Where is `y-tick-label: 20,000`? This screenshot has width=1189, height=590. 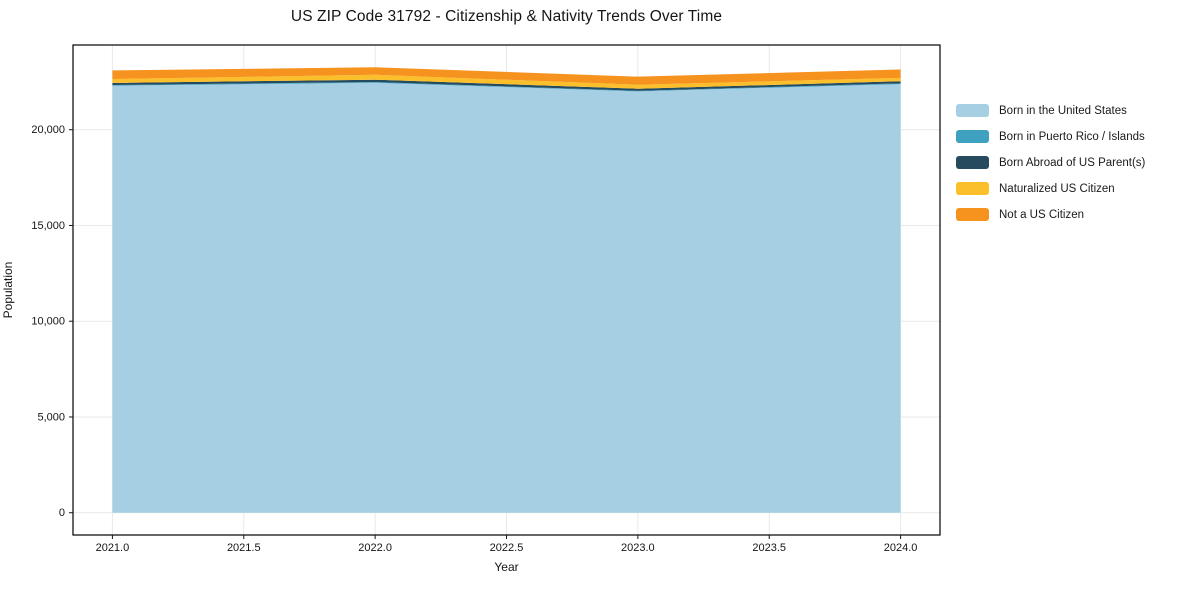
y-tick-label: 20,000 is located at coordinates (48, 130).